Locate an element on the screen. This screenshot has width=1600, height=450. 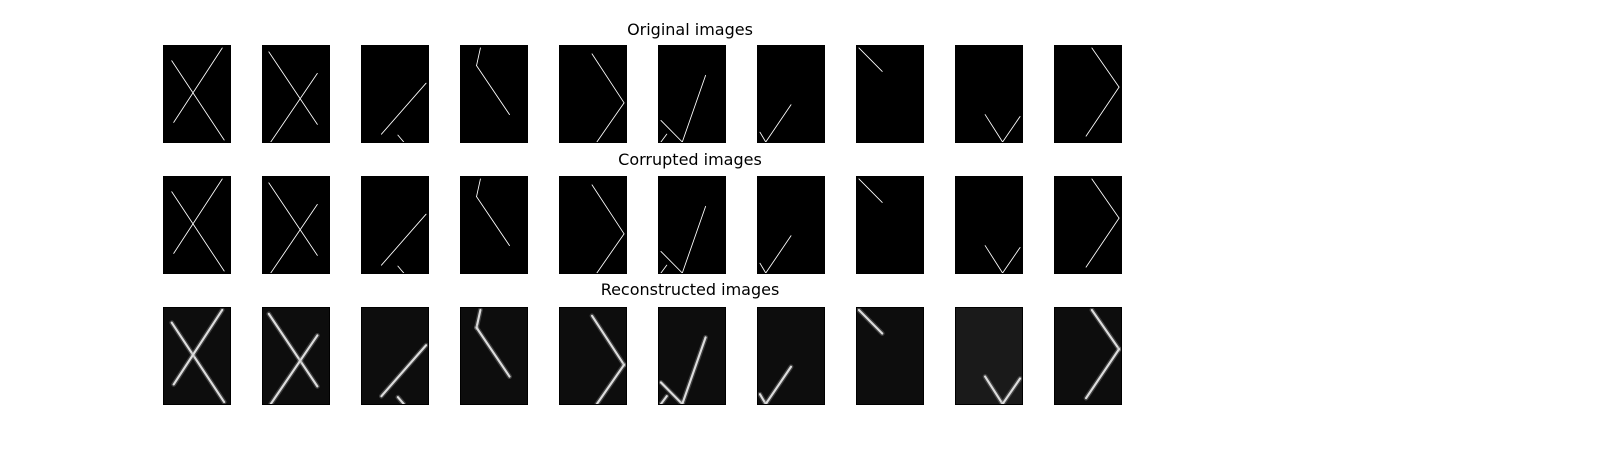
reconstructed-images-title: Reconstructed images is located at coordinates (690, 289).